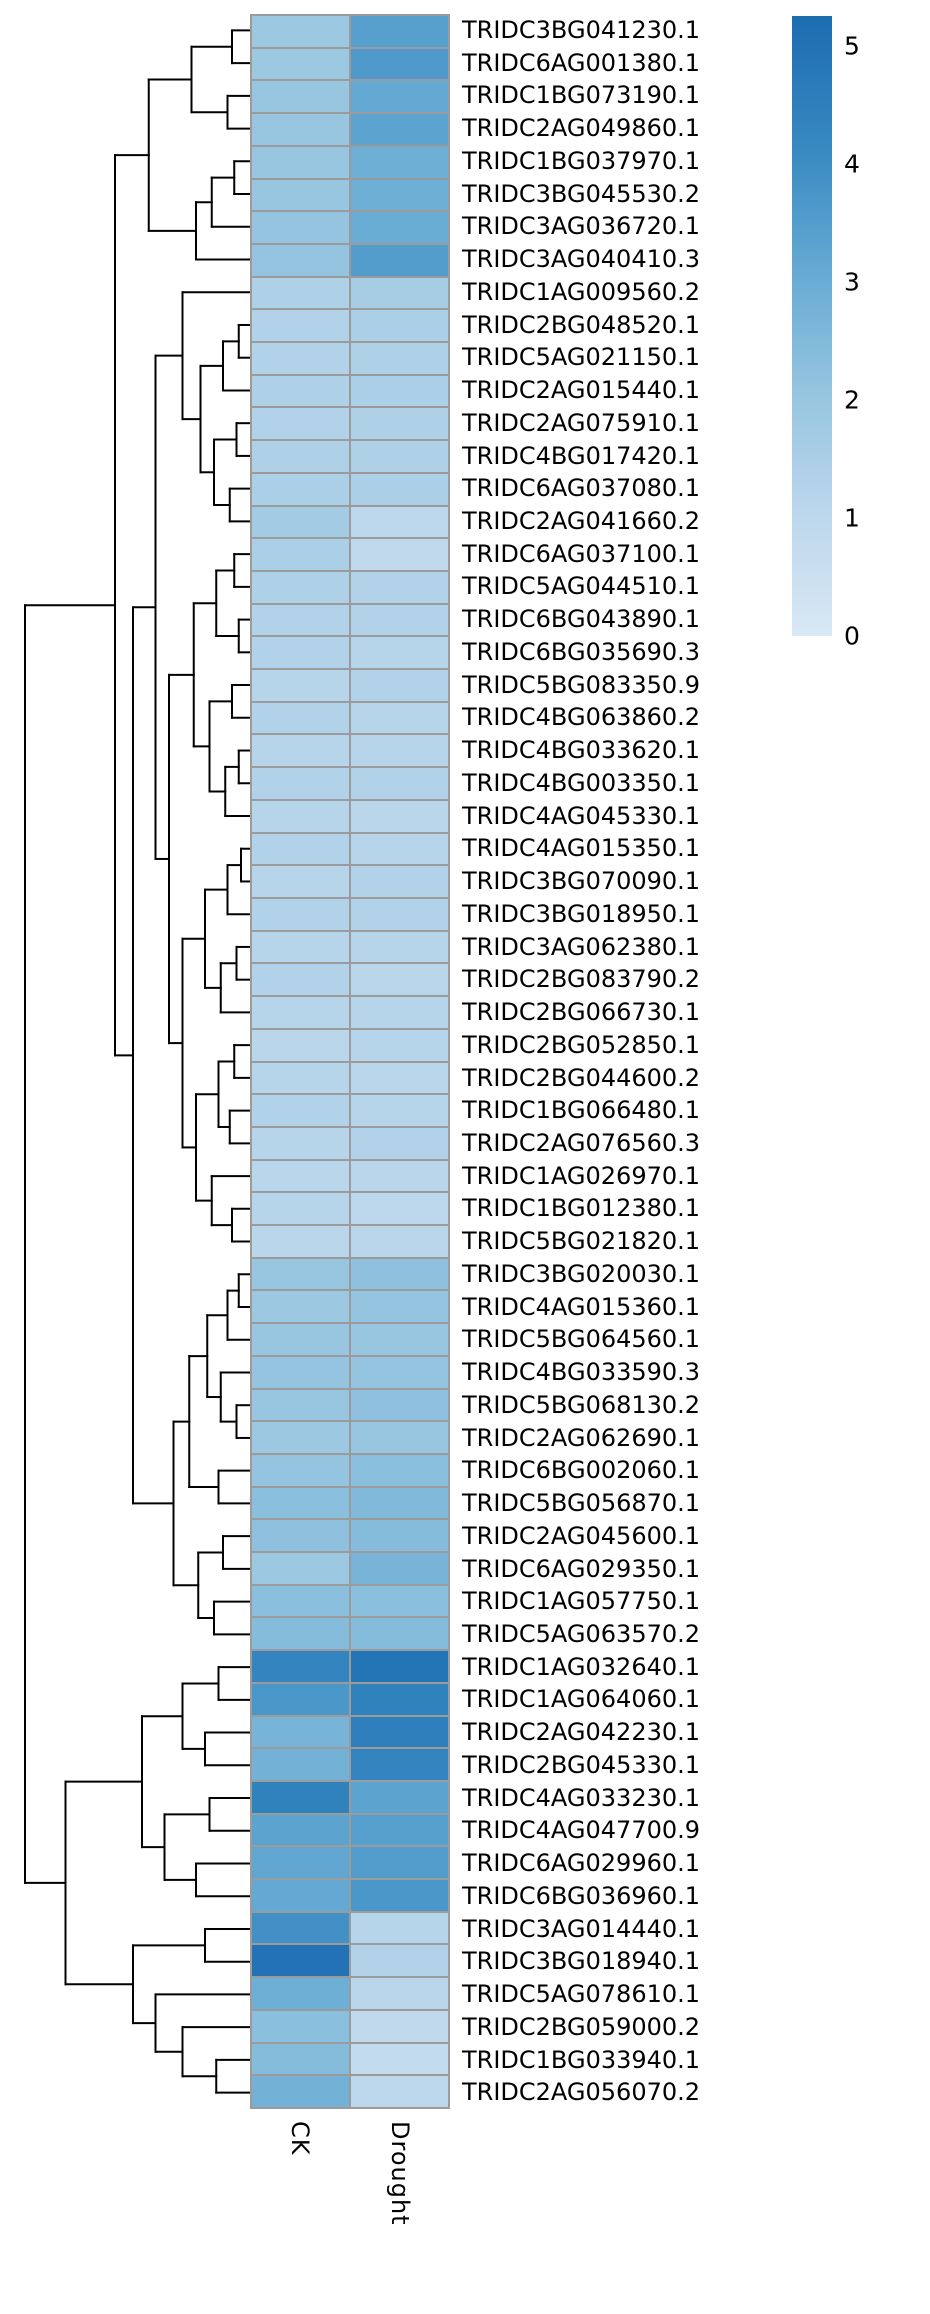 The height and width of the screenshot is (2314, 930). Describe the element at coordinates (300, 1797) in the screenshot. I see `heatmap-cell-r54-c0` at that location.